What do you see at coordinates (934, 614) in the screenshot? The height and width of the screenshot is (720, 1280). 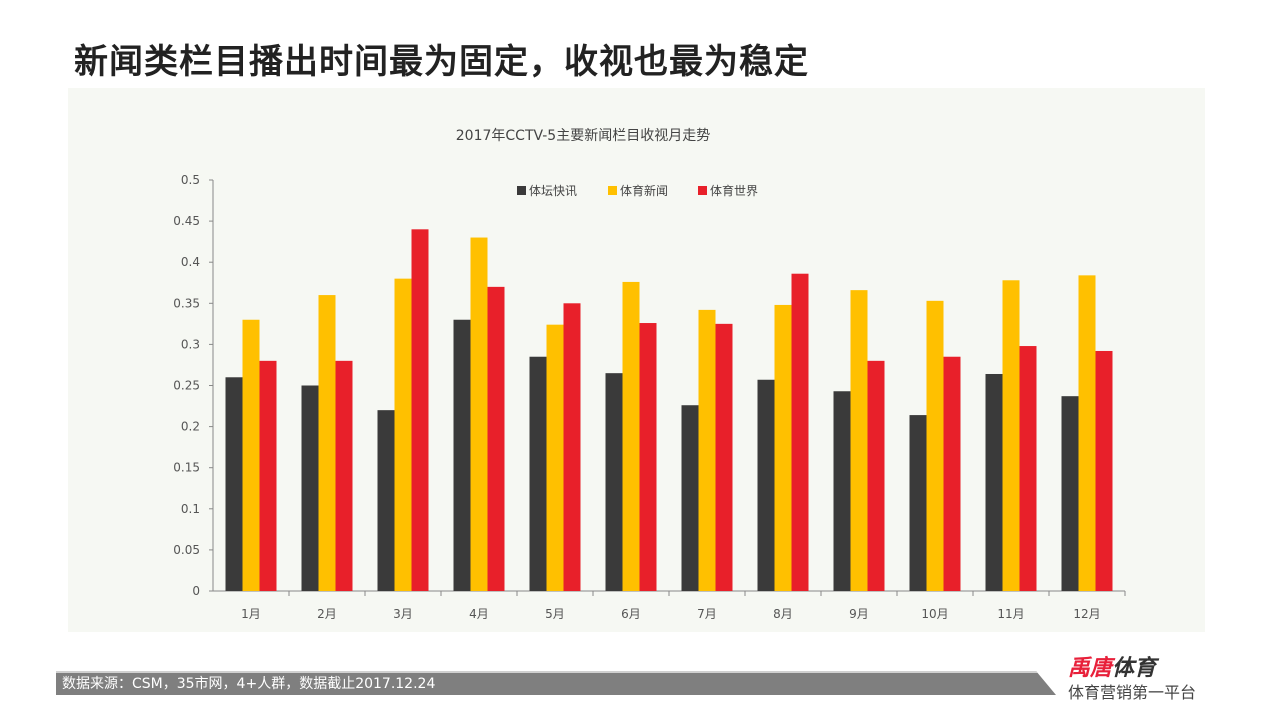 I see `x-tick-label: 10月` at bounding box center [934, 614].